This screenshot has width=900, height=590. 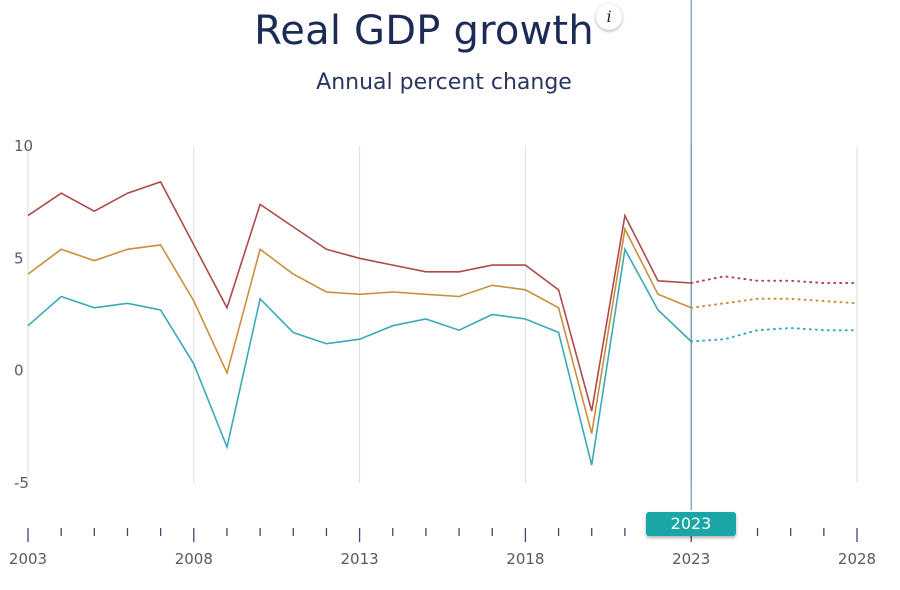 I want to click on x-tick-label: 2013, so click(x=360, y=559).